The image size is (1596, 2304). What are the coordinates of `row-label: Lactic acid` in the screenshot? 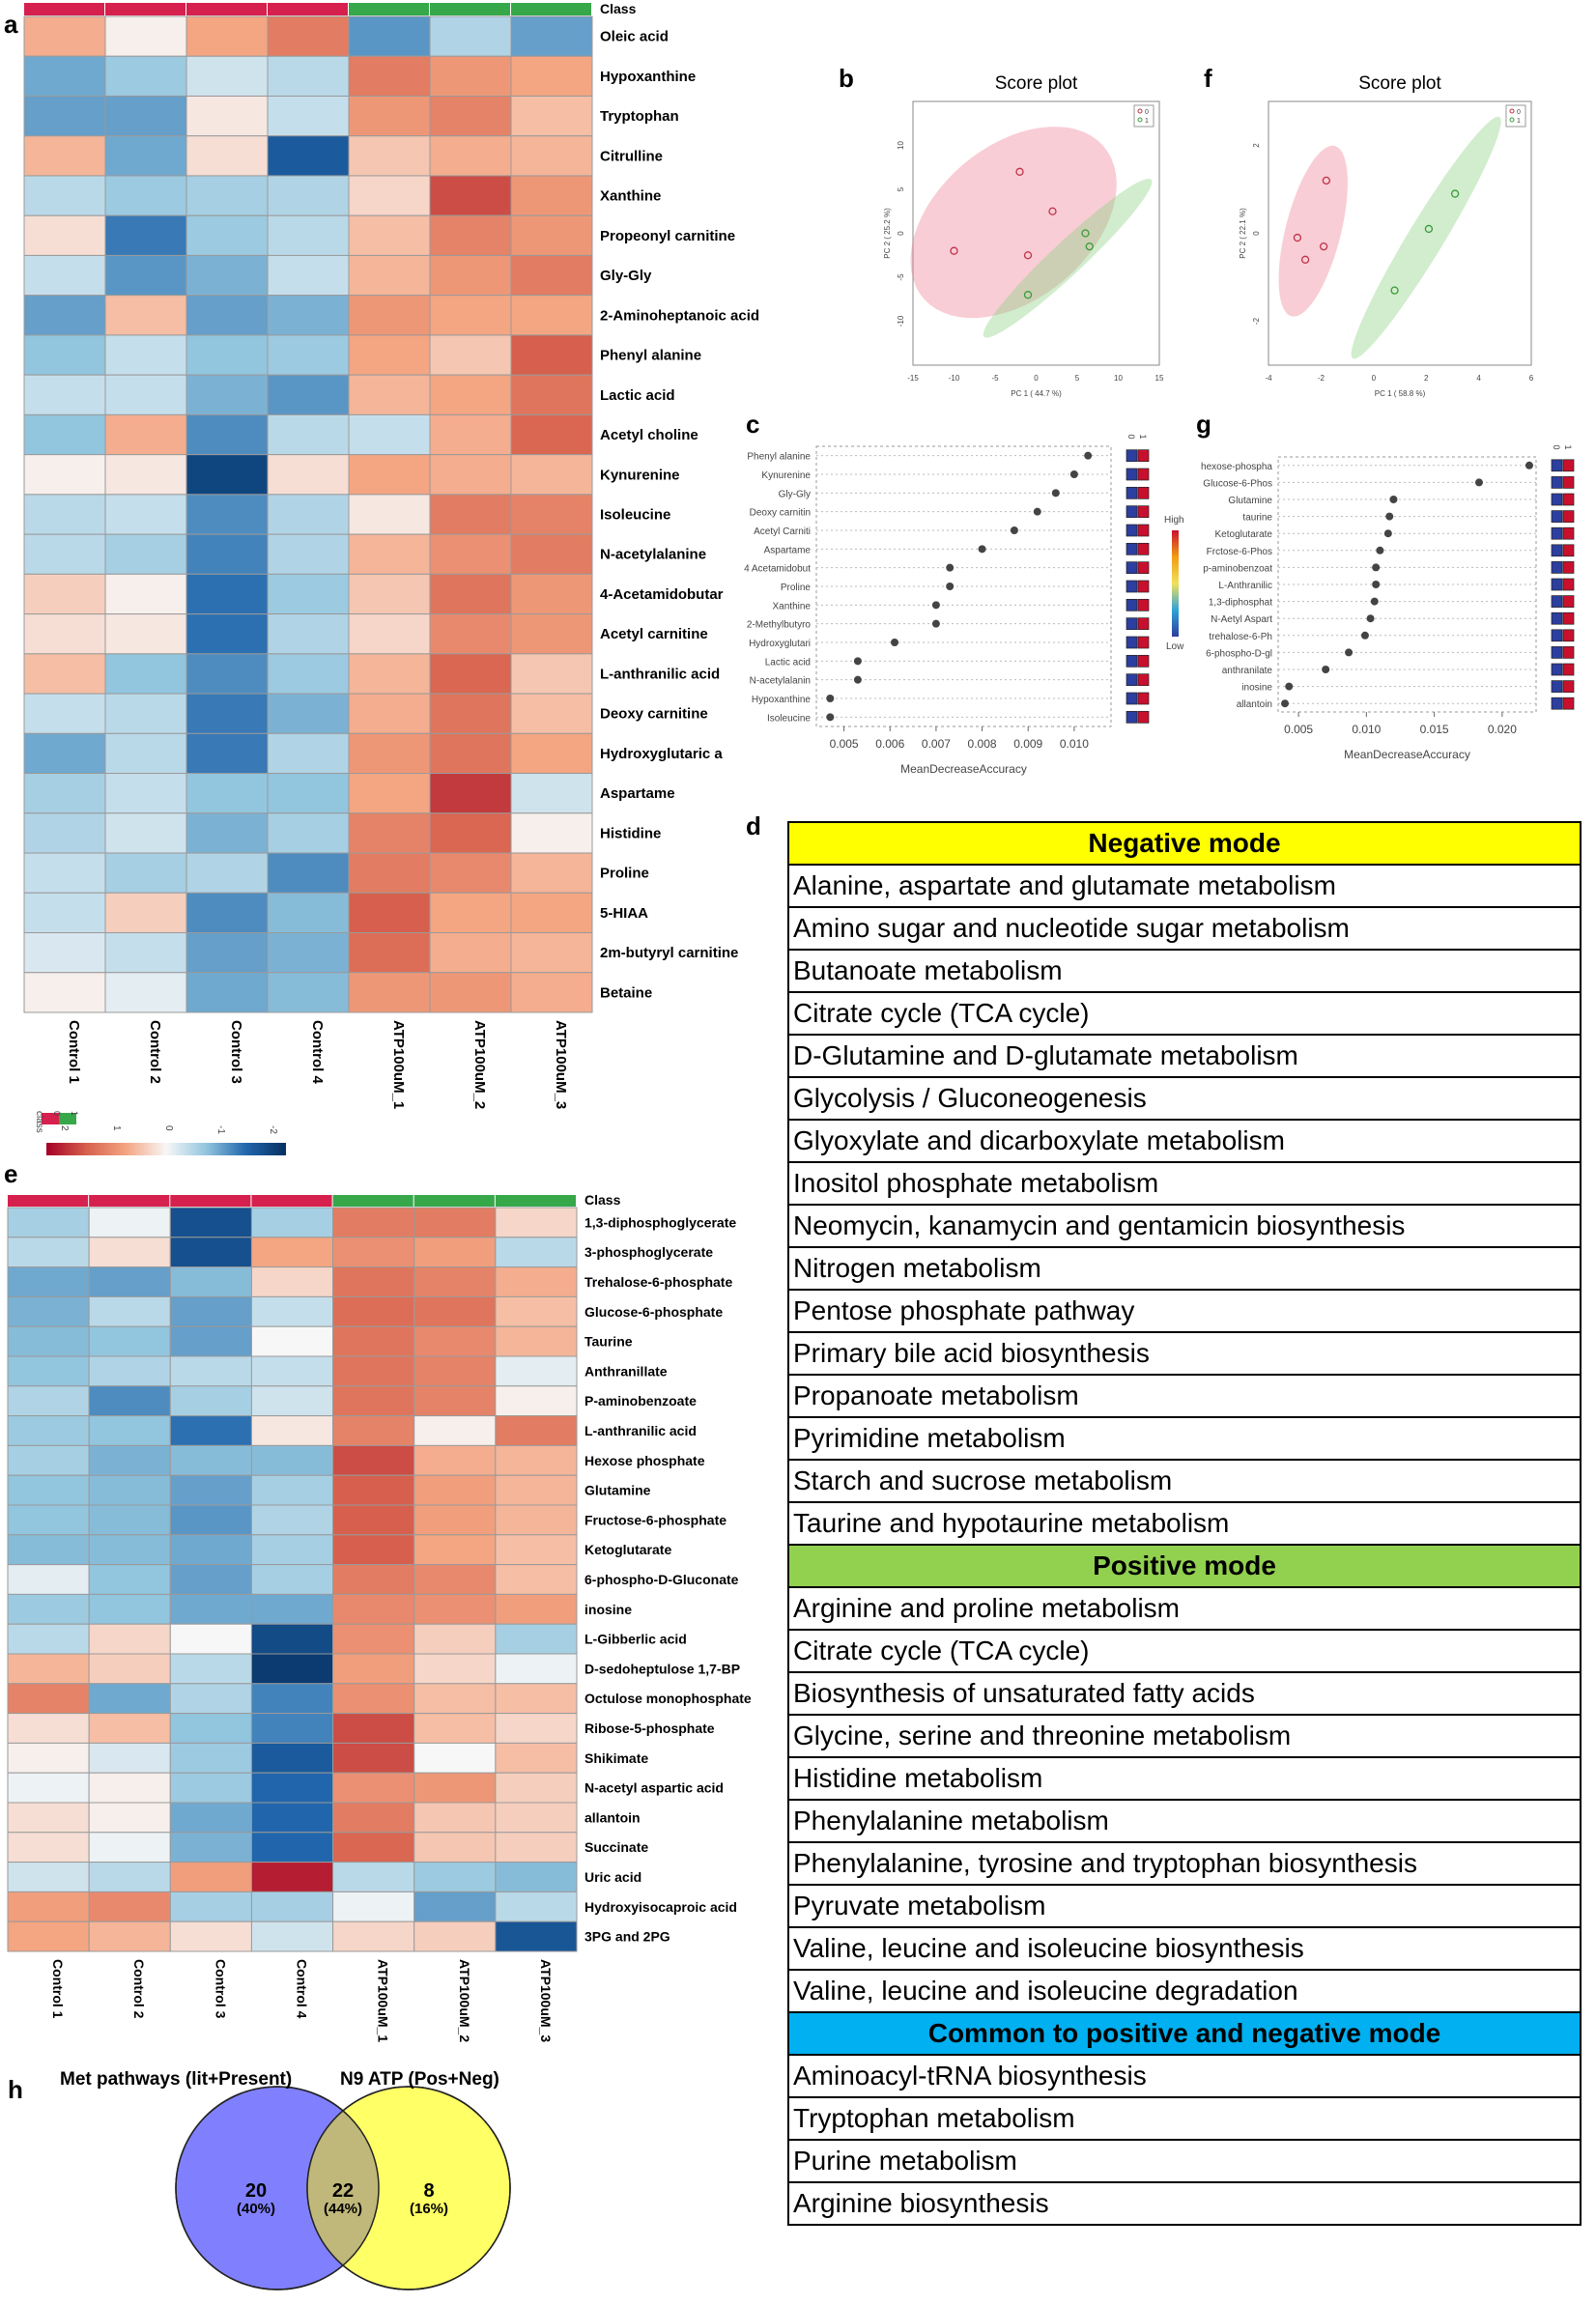 It's located at (638, 395).